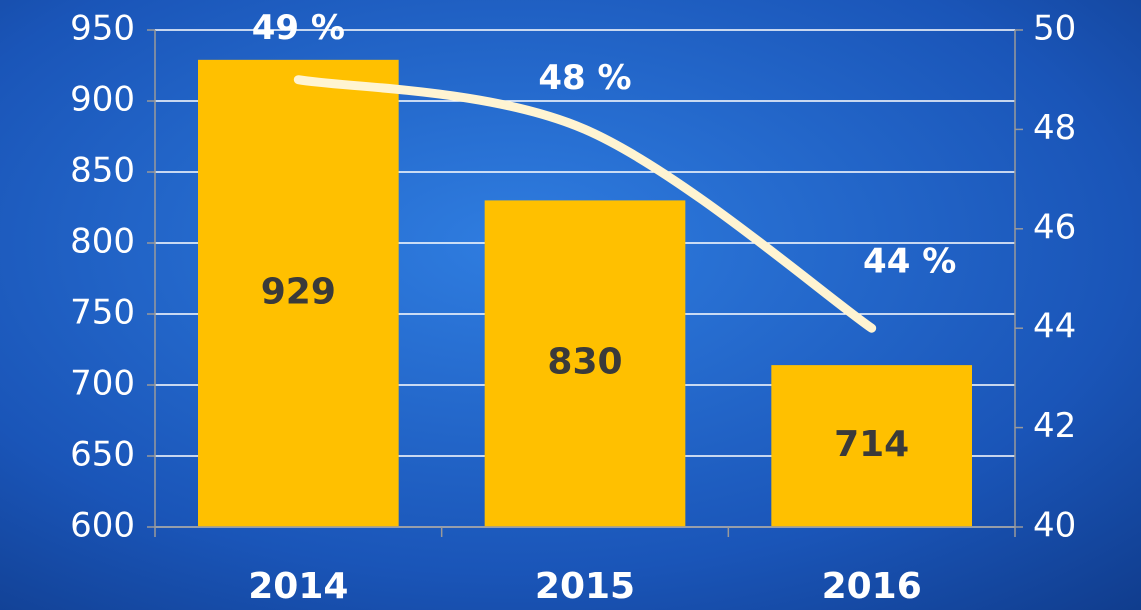 The image size is (1141, 610). Describe the element at coordinates (1054, 227) in the screenshot. I see `y2-tick-label: 46` at that location.